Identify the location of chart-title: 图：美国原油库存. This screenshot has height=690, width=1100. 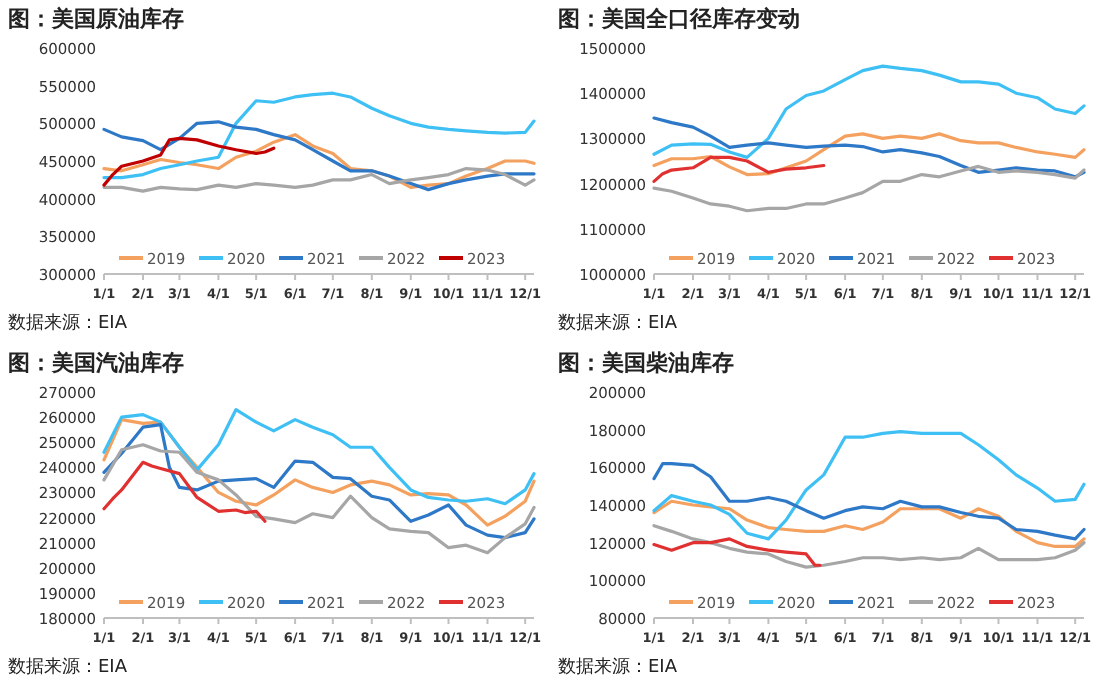
(96, 19).